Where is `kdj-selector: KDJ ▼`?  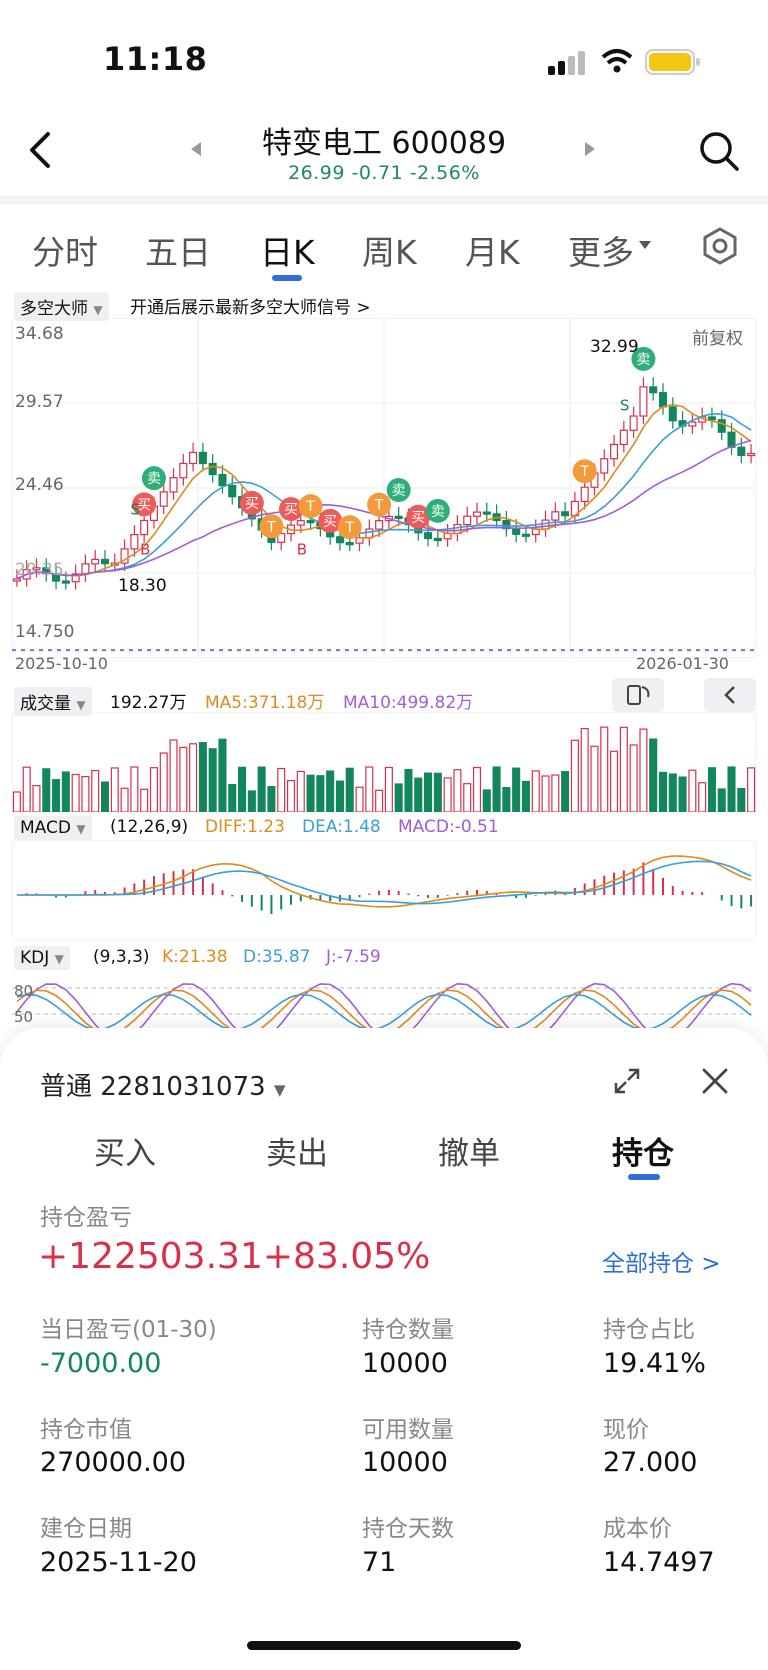
kdj-selector: KDJ ▼ is located at coordinates (42, 958).